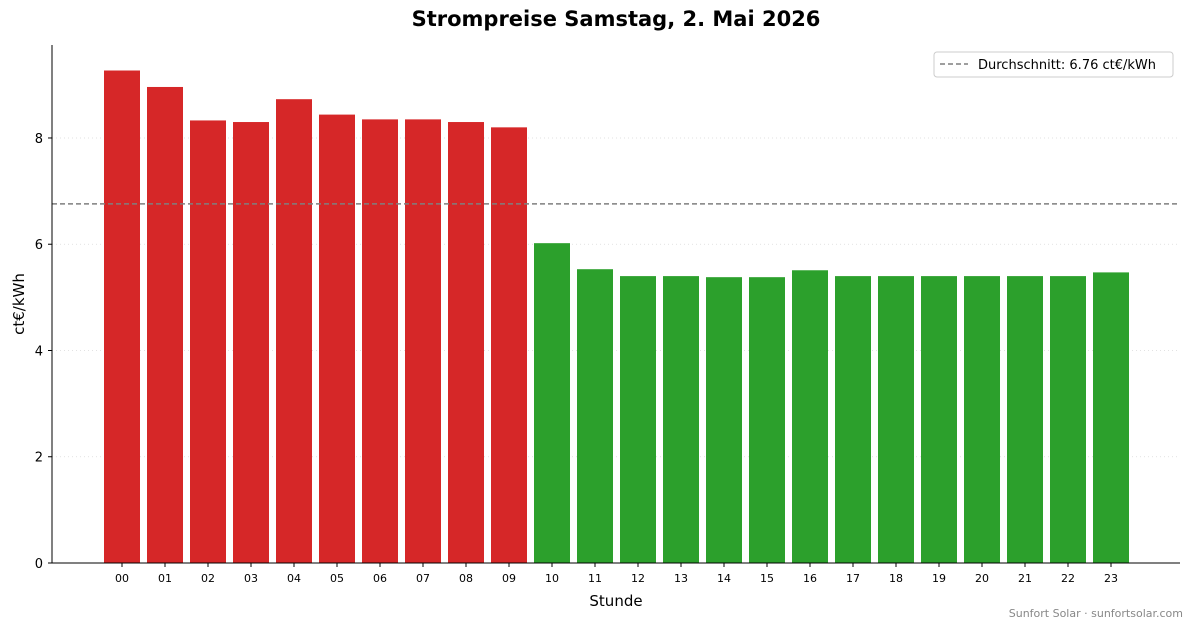 The height and width of the screenshot is (628, 1193). I want to click on y-tick-label: 4, so click(39, 351).